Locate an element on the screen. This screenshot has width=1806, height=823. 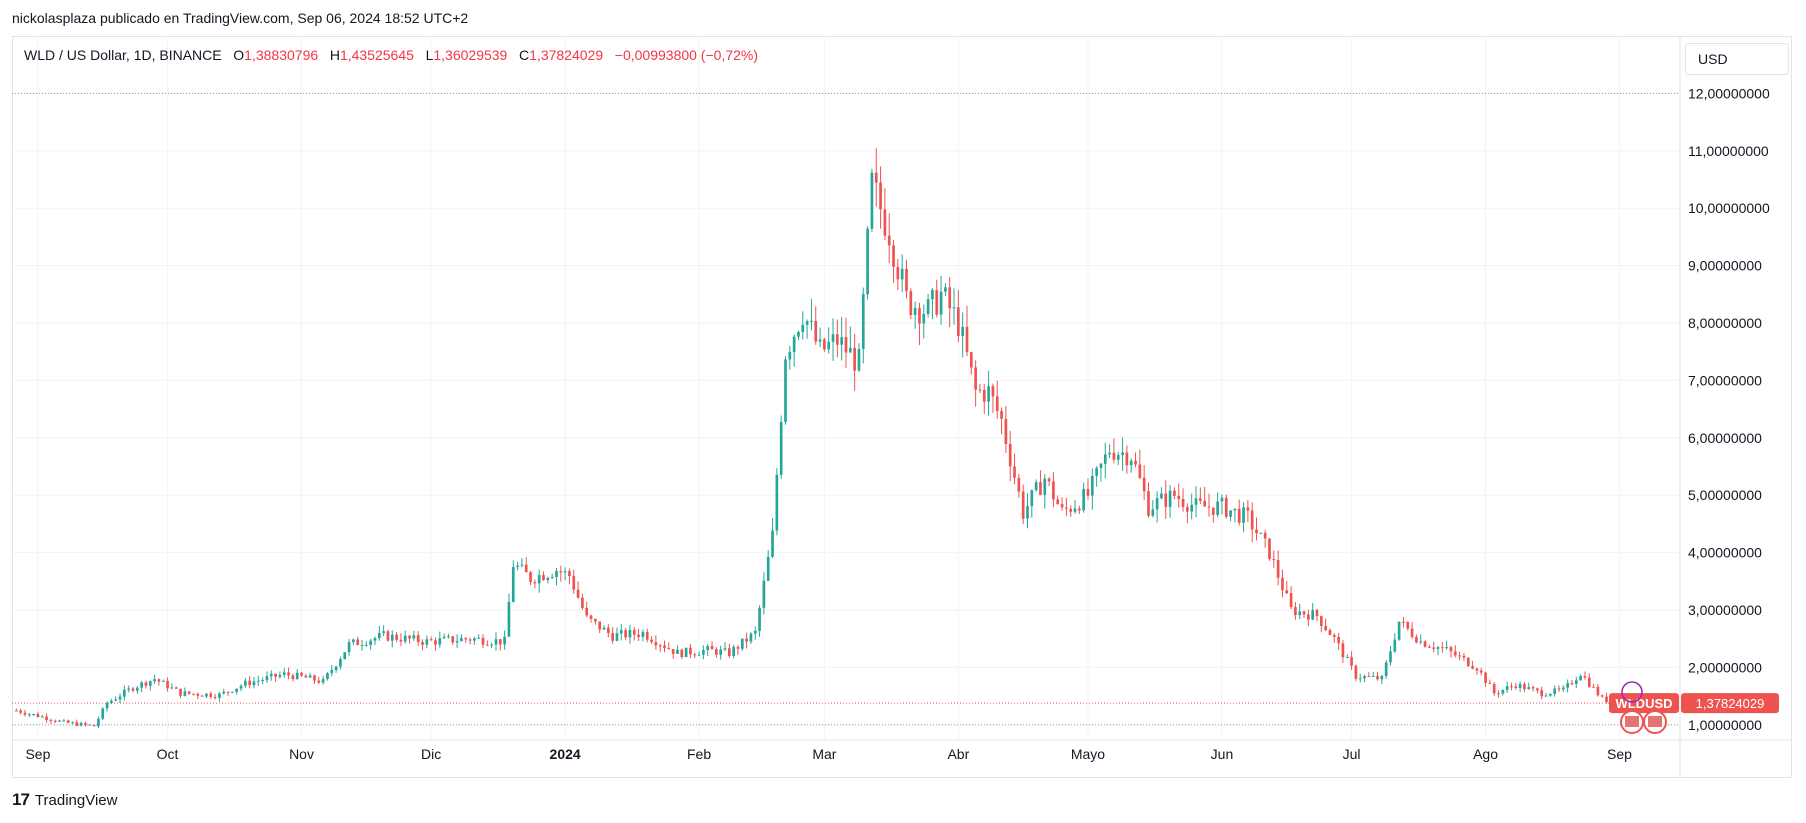
date-tick-label: Mayo is located at coordinates (1088, 754).